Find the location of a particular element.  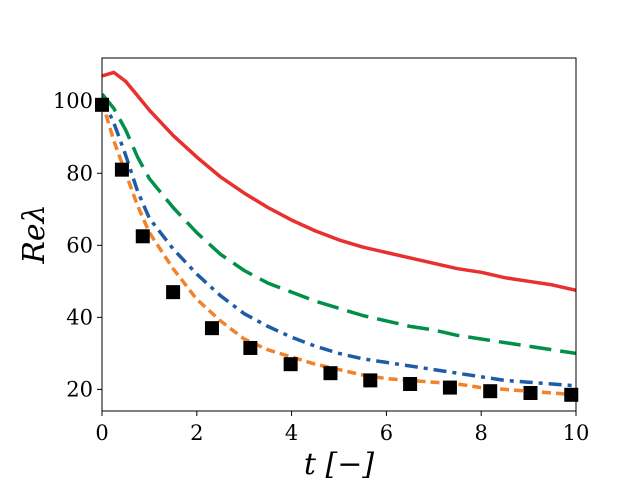

y-tick-label: 100 is located at coordinates (73, 101).